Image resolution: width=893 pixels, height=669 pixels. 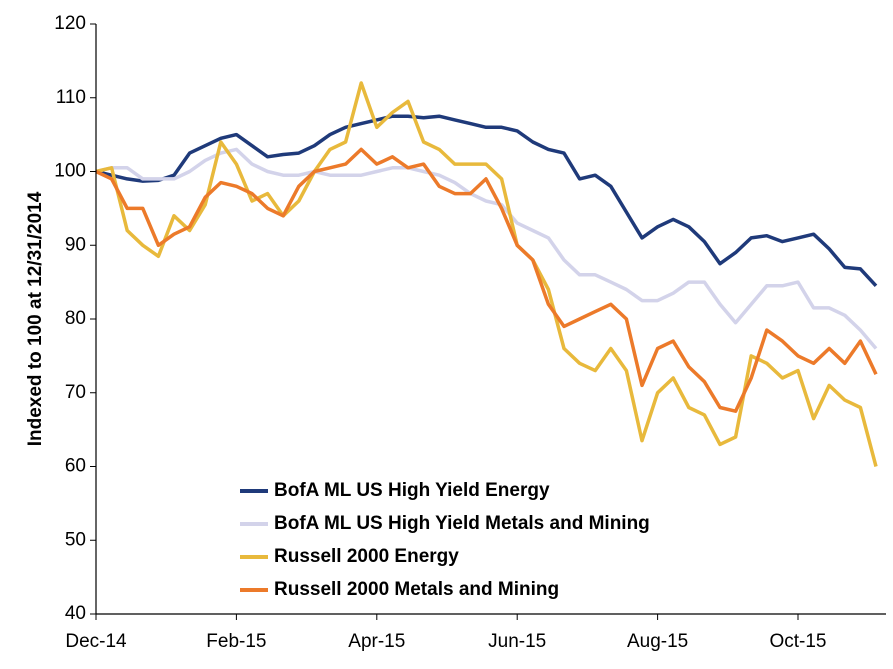 I want to click on y-tick-label: 70, so click(x=75, y=392).